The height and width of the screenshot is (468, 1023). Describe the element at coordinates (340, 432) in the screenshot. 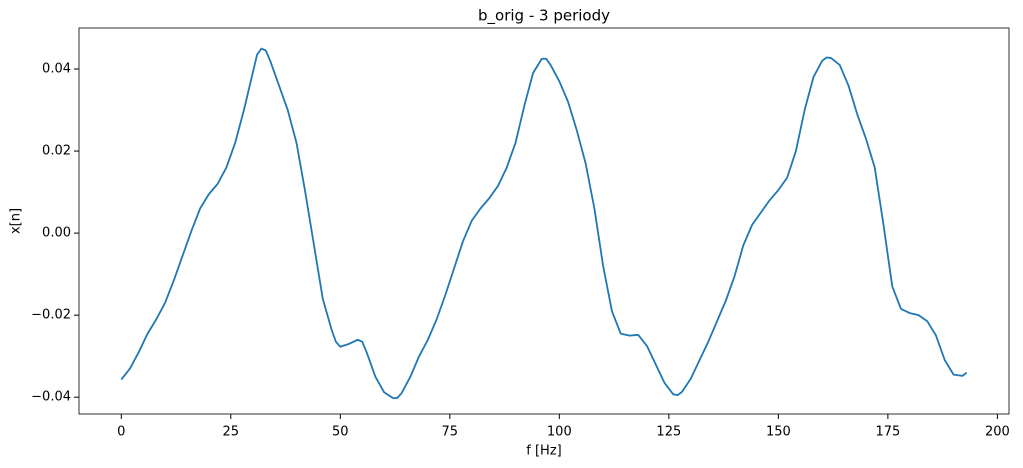

I see `x-tick-label: 50` at that location.